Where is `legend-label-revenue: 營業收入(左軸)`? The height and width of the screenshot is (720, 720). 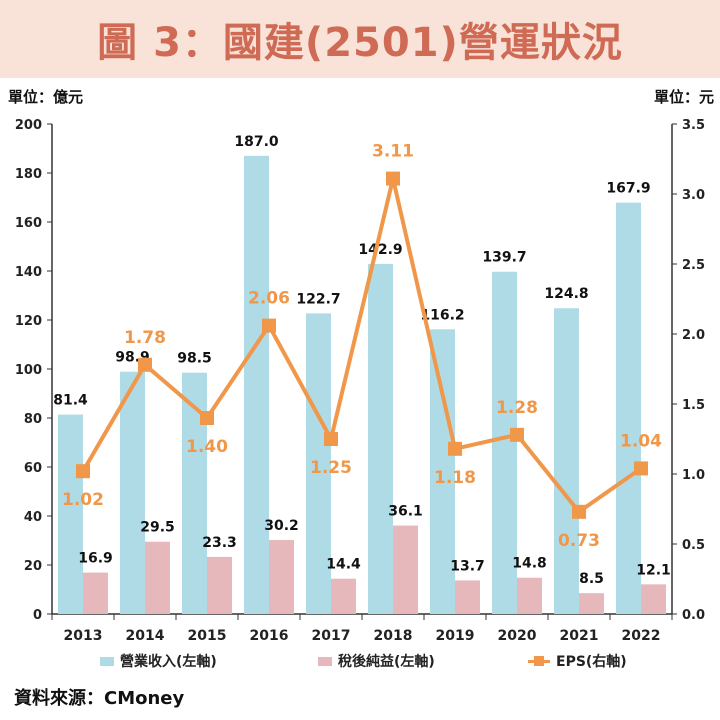 legend-label-revenue: 營業收入(左軸) is located at coordinates (168, 662).